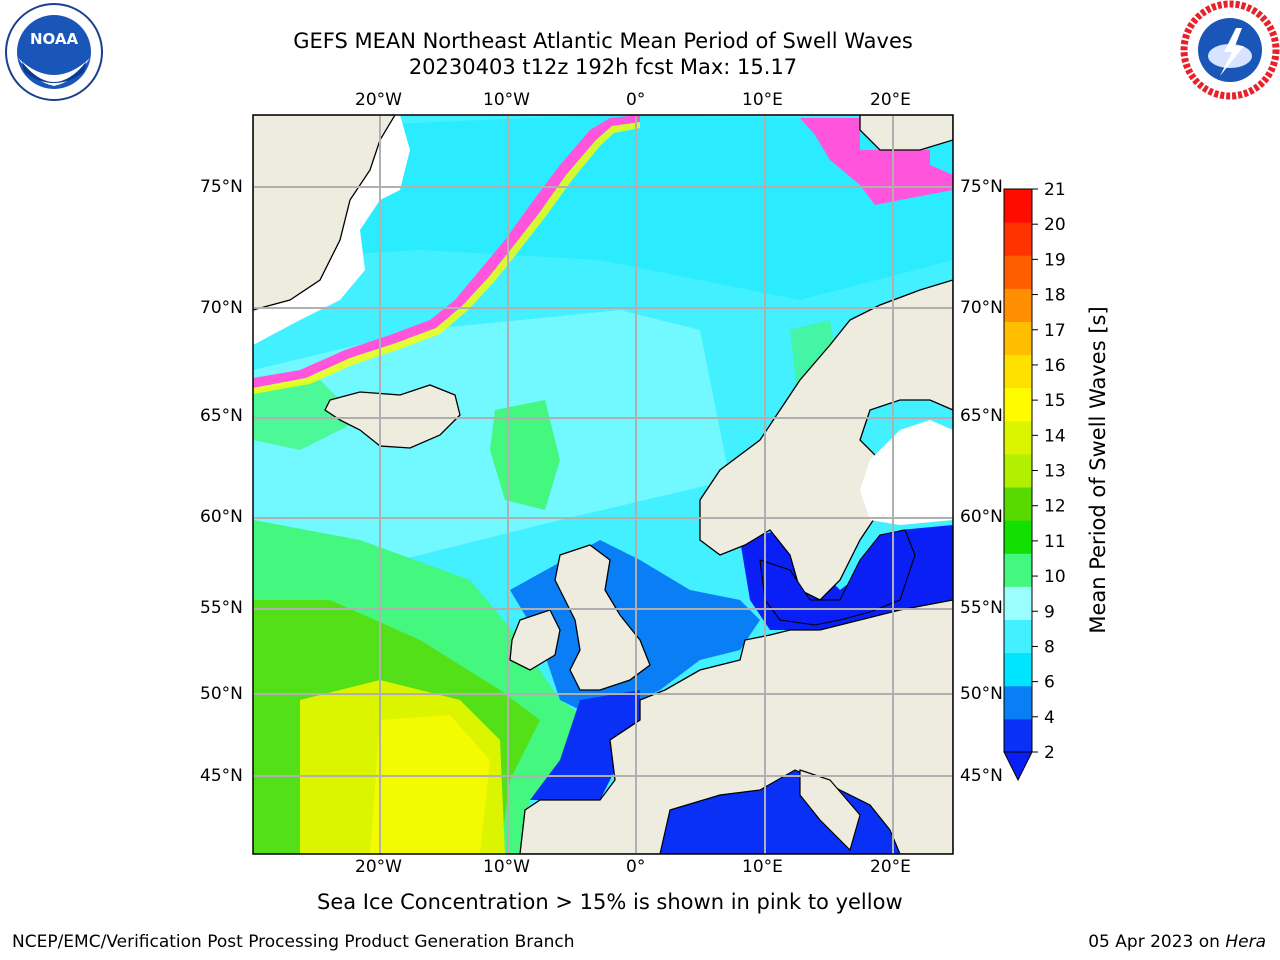 The height and width of the screenshot is (960, 1280). Describe the element at coordinates (981, 776) in the screenshot. I see `lat-label-right-45n: 45°N` at that location.